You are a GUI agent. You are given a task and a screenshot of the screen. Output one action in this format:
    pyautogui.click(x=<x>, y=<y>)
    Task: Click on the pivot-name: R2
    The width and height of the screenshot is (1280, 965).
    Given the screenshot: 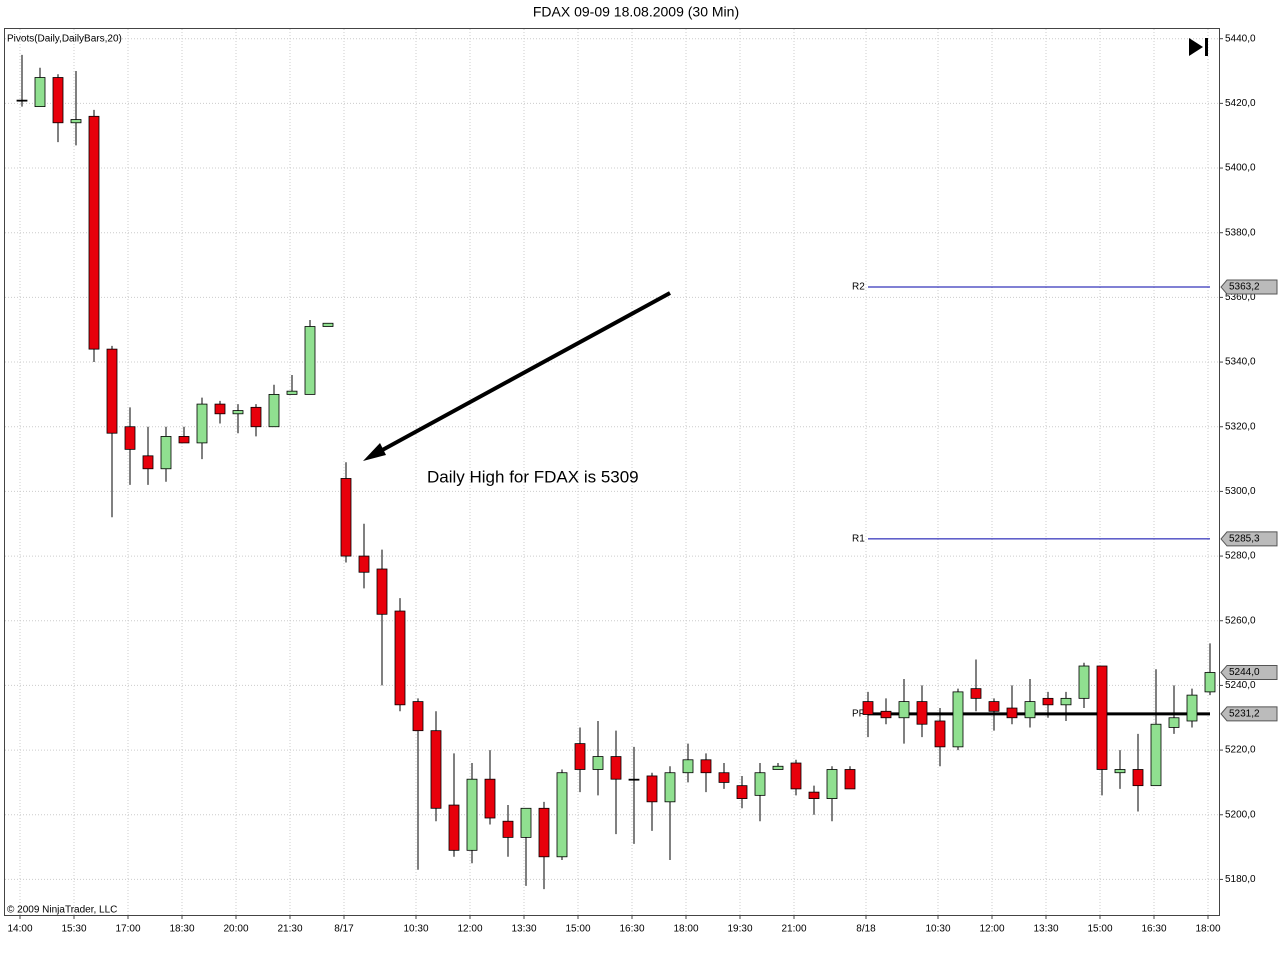 What is the action you would take?
    pyautogui.click(x=858, y=287)
    